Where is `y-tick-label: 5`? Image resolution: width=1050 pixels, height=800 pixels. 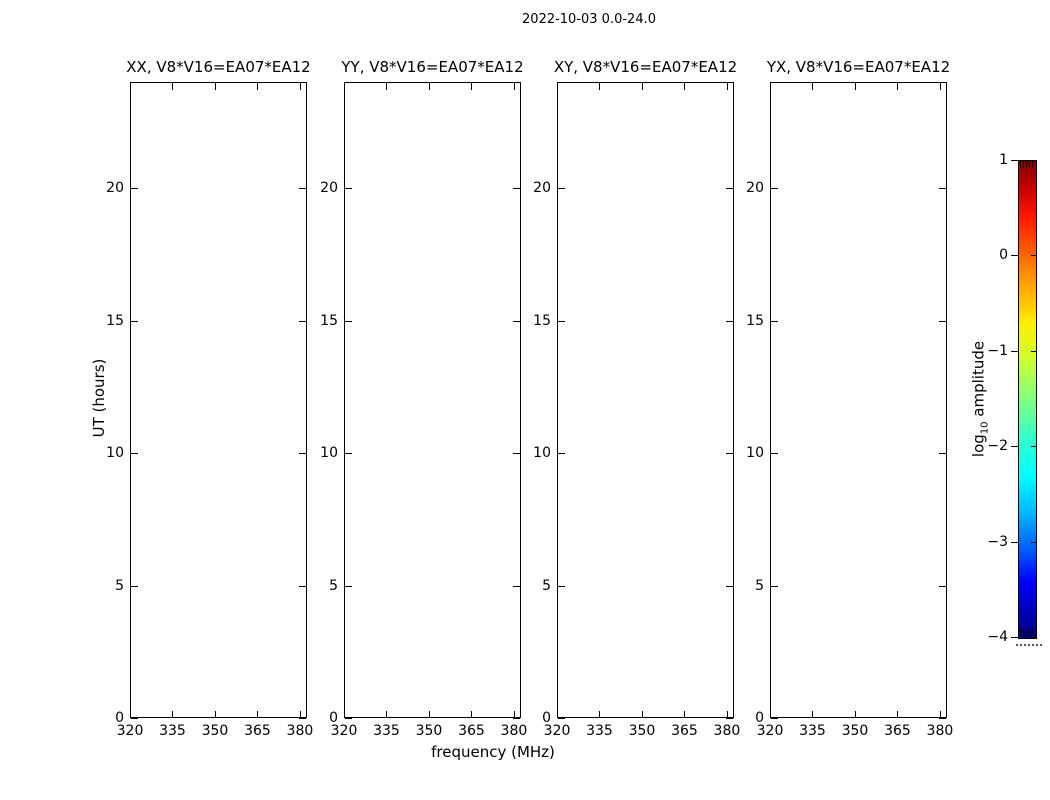 y-tick-label: 5 is located at coordinates (119, 585).